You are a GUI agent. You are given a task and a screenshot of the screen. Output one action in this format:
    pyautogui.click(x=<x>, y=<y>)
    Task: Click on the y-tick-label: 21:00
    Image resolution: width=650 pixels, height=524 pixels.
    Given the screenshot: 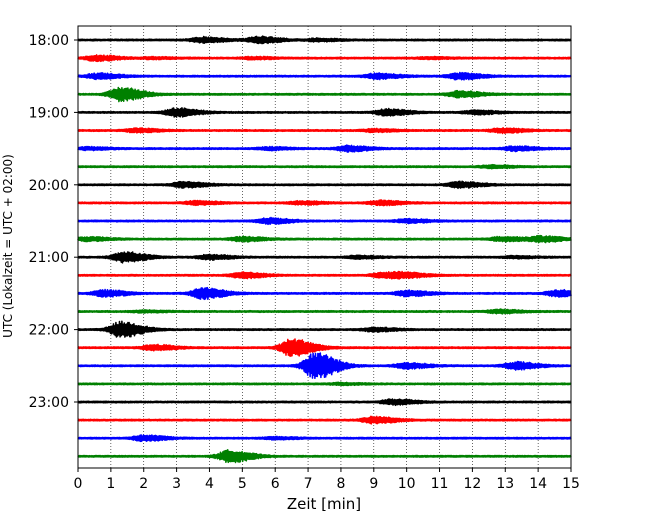 What is the action you would take?
    pyautogui.click(x=49, y=258)
    